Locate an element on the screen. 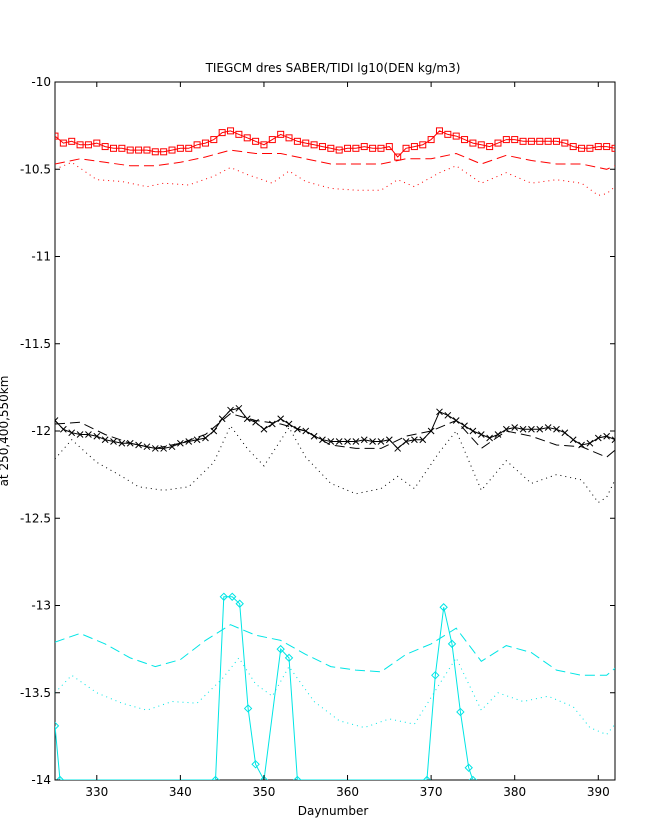 The image size is (647, 822). series-tiegcm-400-point-36-b is located at coordinates (356, 441).